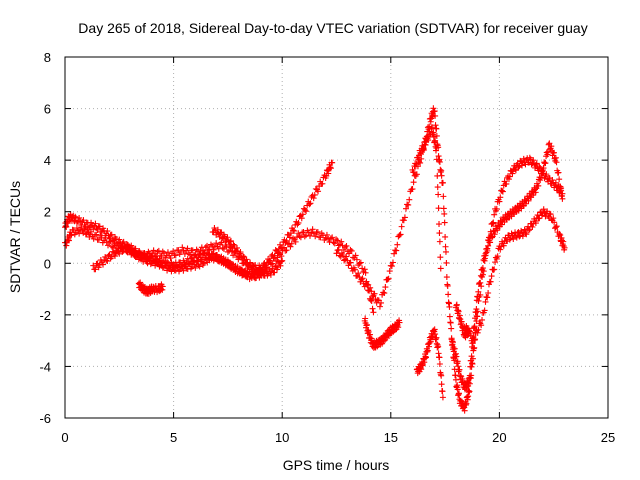 Image resolution: width=640 pixels, height=480 pixels. Describe the element at coordinates (47, 109) in the screenshot. I see `y-tick-label: 6` at that location.